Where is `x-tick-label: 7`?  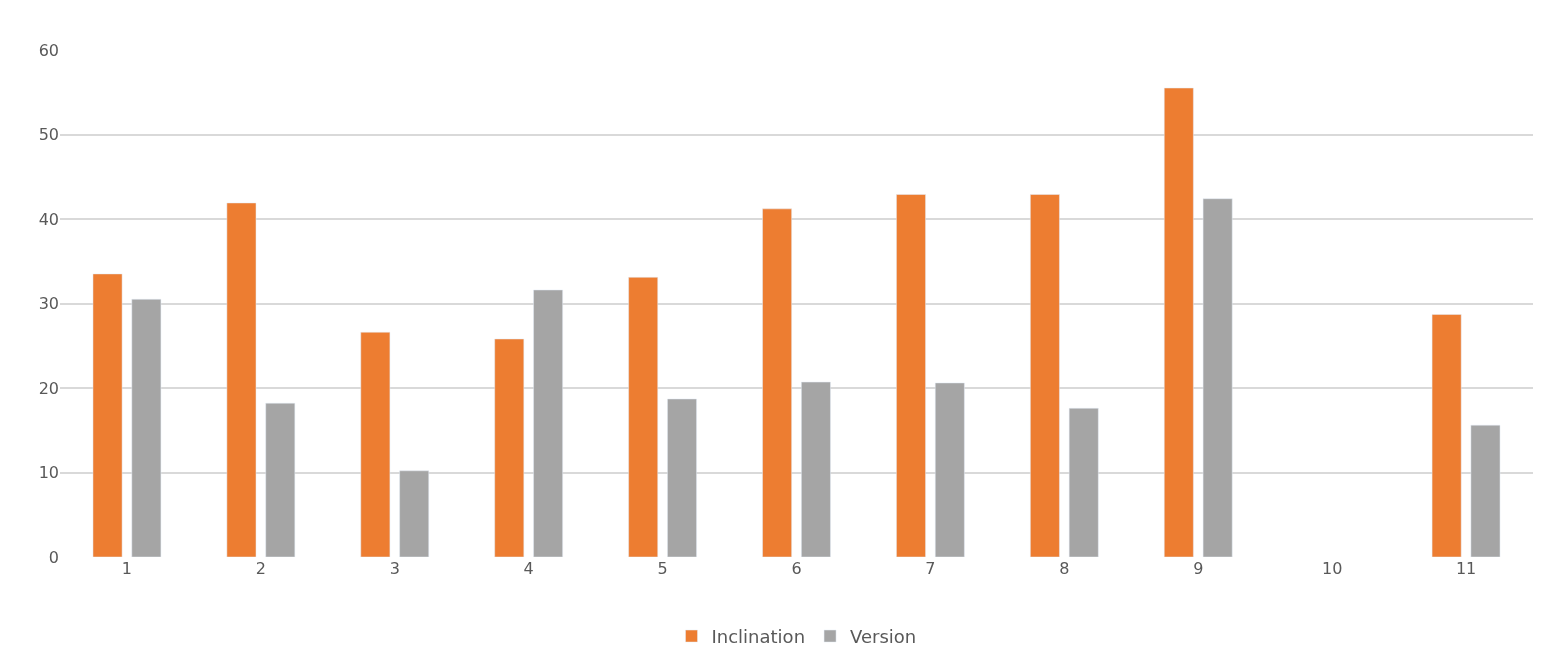 x-tick-label: 7 is located at coordinates (930, 568).